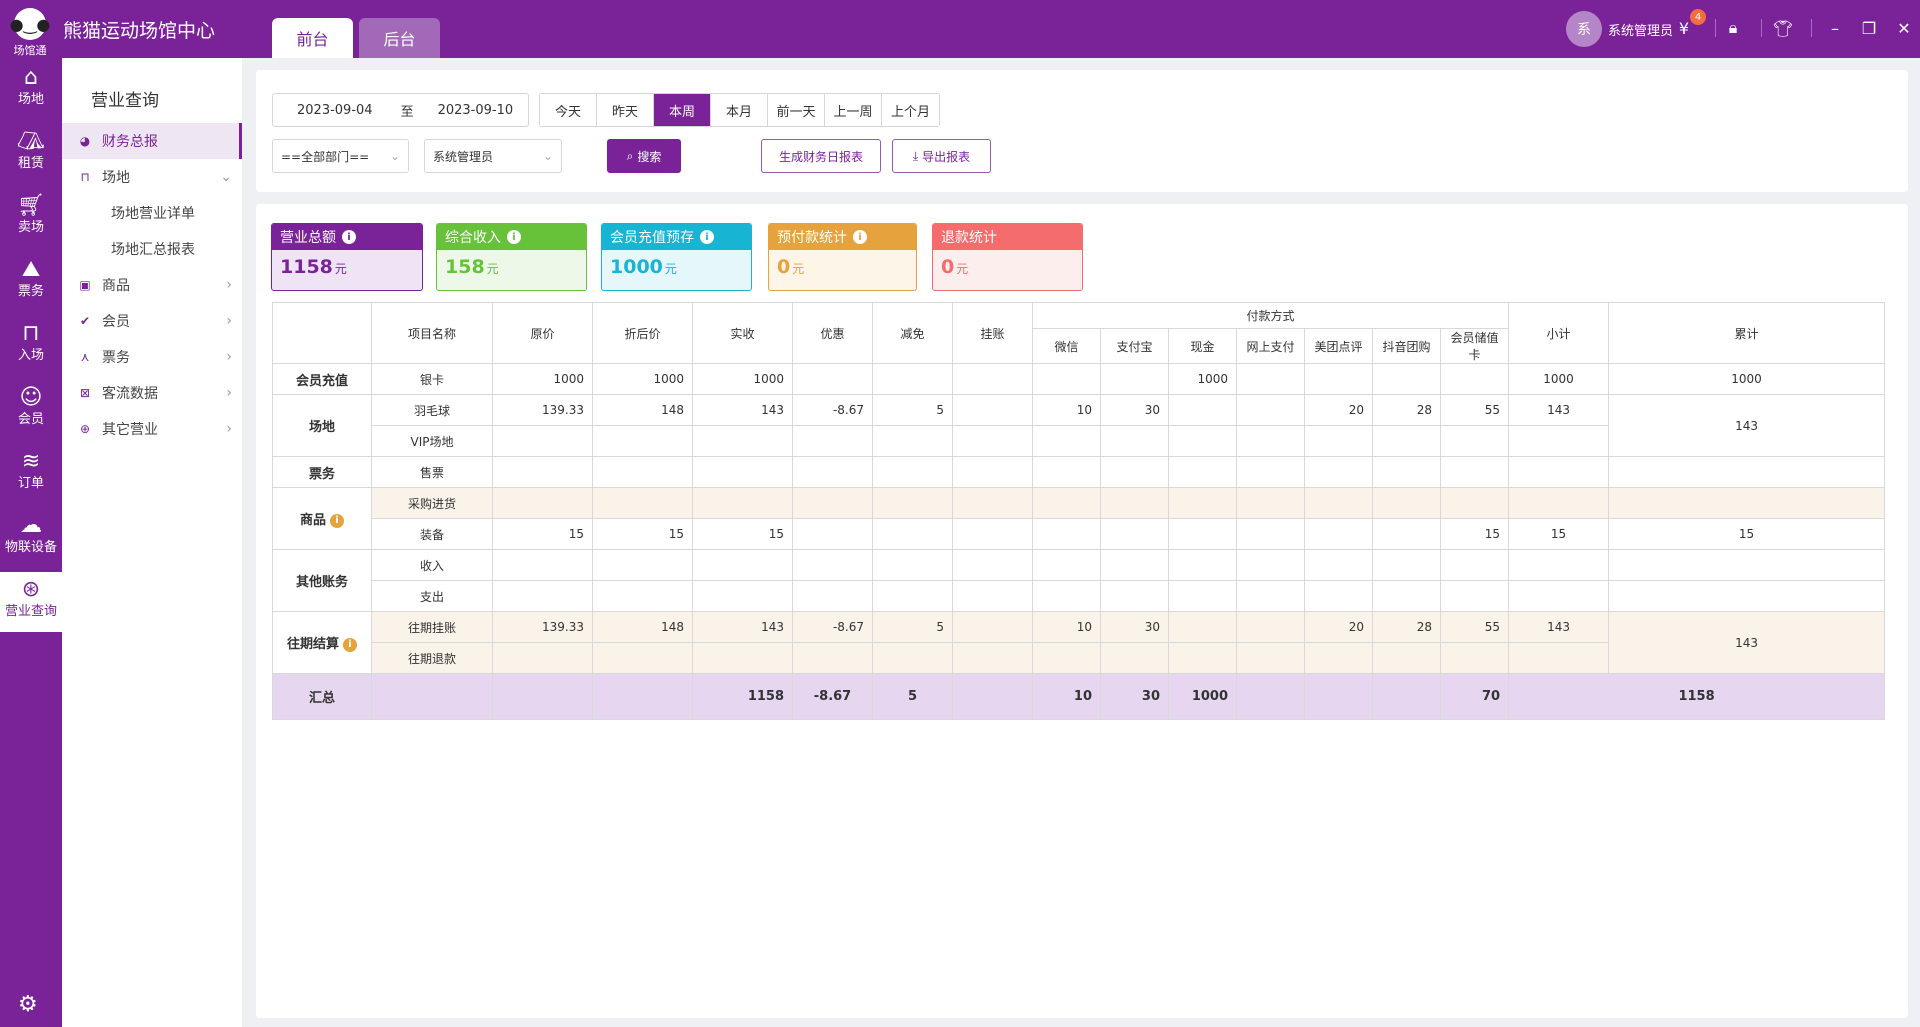 This screenshot has height=1027, width=1920. What do you see at coordinates (432, 472) in the screenshot?
I see `item-name-cell: 售票` at bounding box center [432, 472].